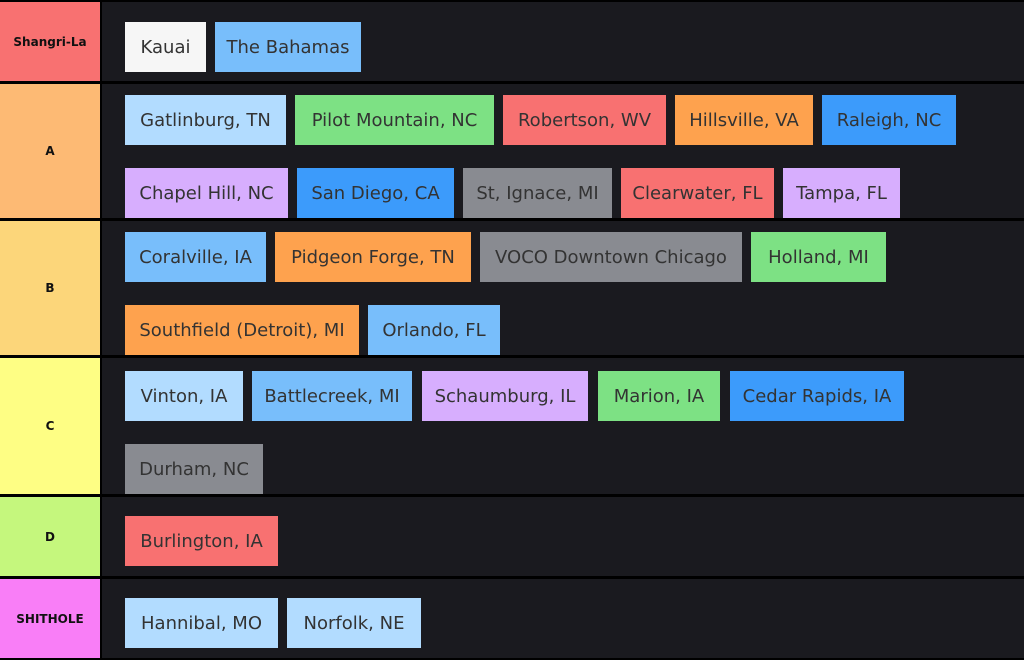 Image resolution: width=1024 pixels, height=660 pixels. Describe the element at coordinates (206, 193) in the screenshot. I see `tier-item: Chapel Hill, NC` at that location.